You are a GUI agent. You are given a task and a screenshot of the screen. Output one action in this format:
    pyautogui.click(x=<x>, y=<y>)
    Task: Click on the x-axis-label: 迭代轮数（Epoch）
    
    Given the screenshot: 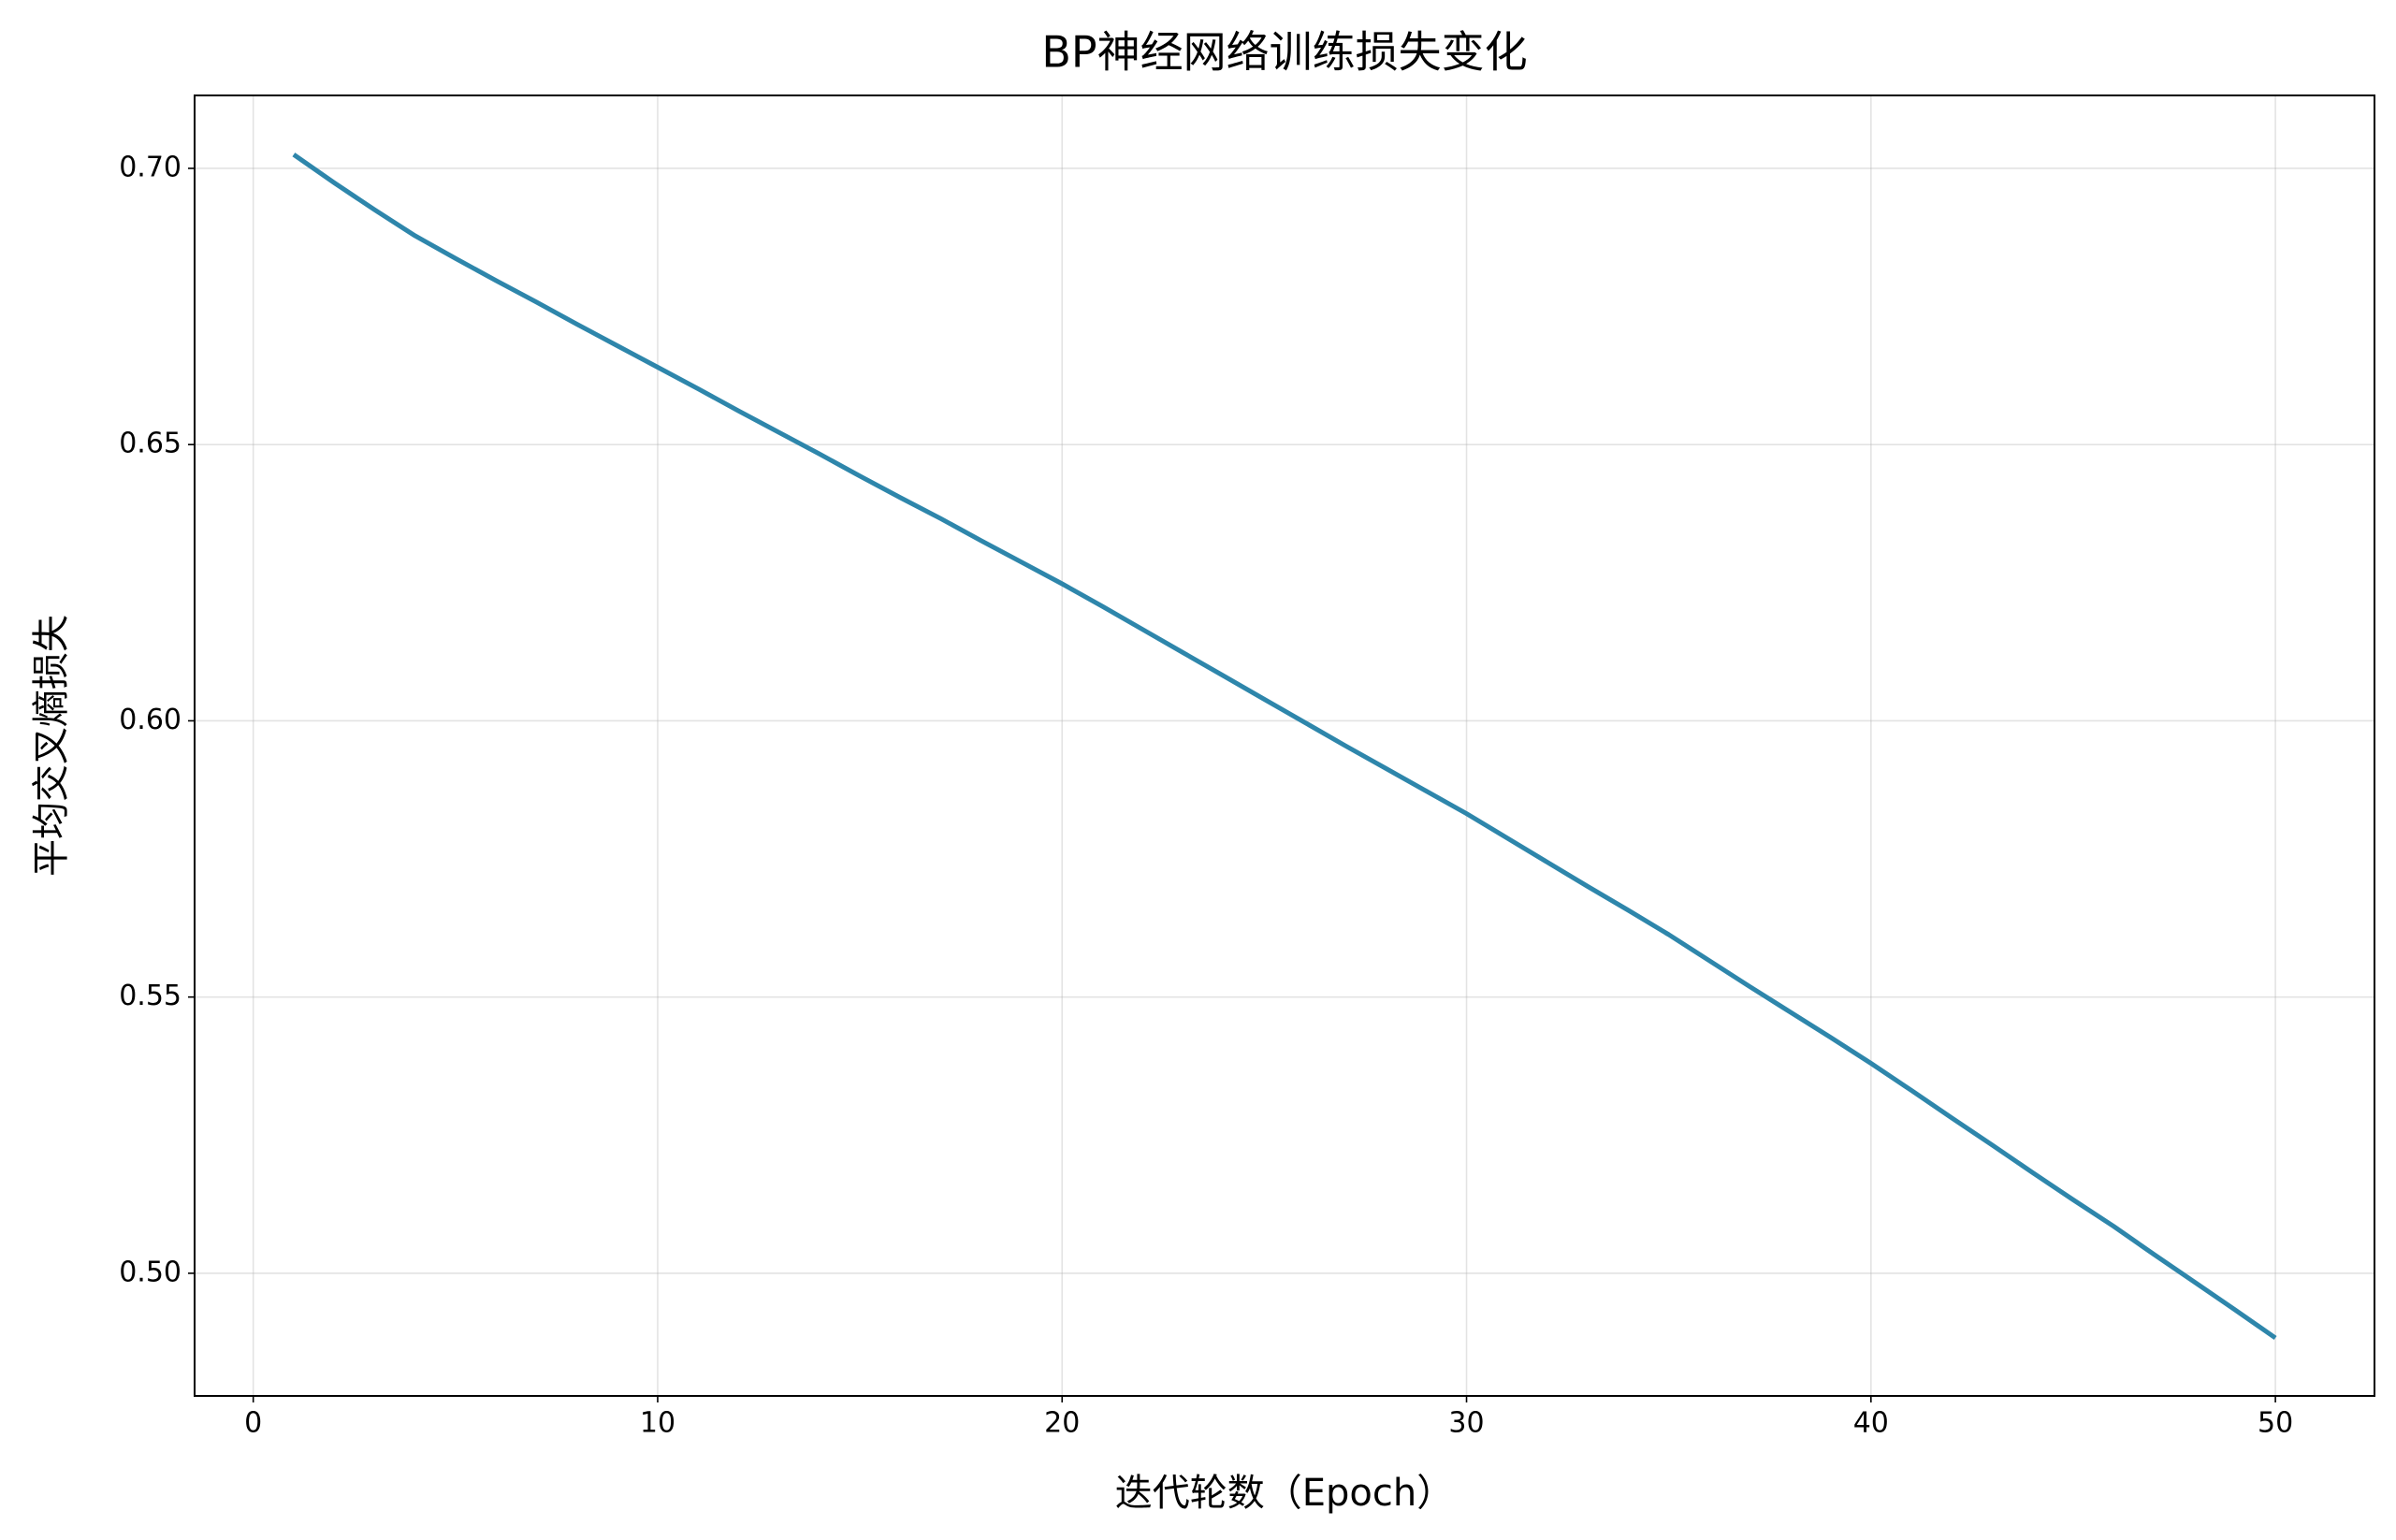 What is the action you would take?
    pyautogui.click(x=1284, y=1494)
    